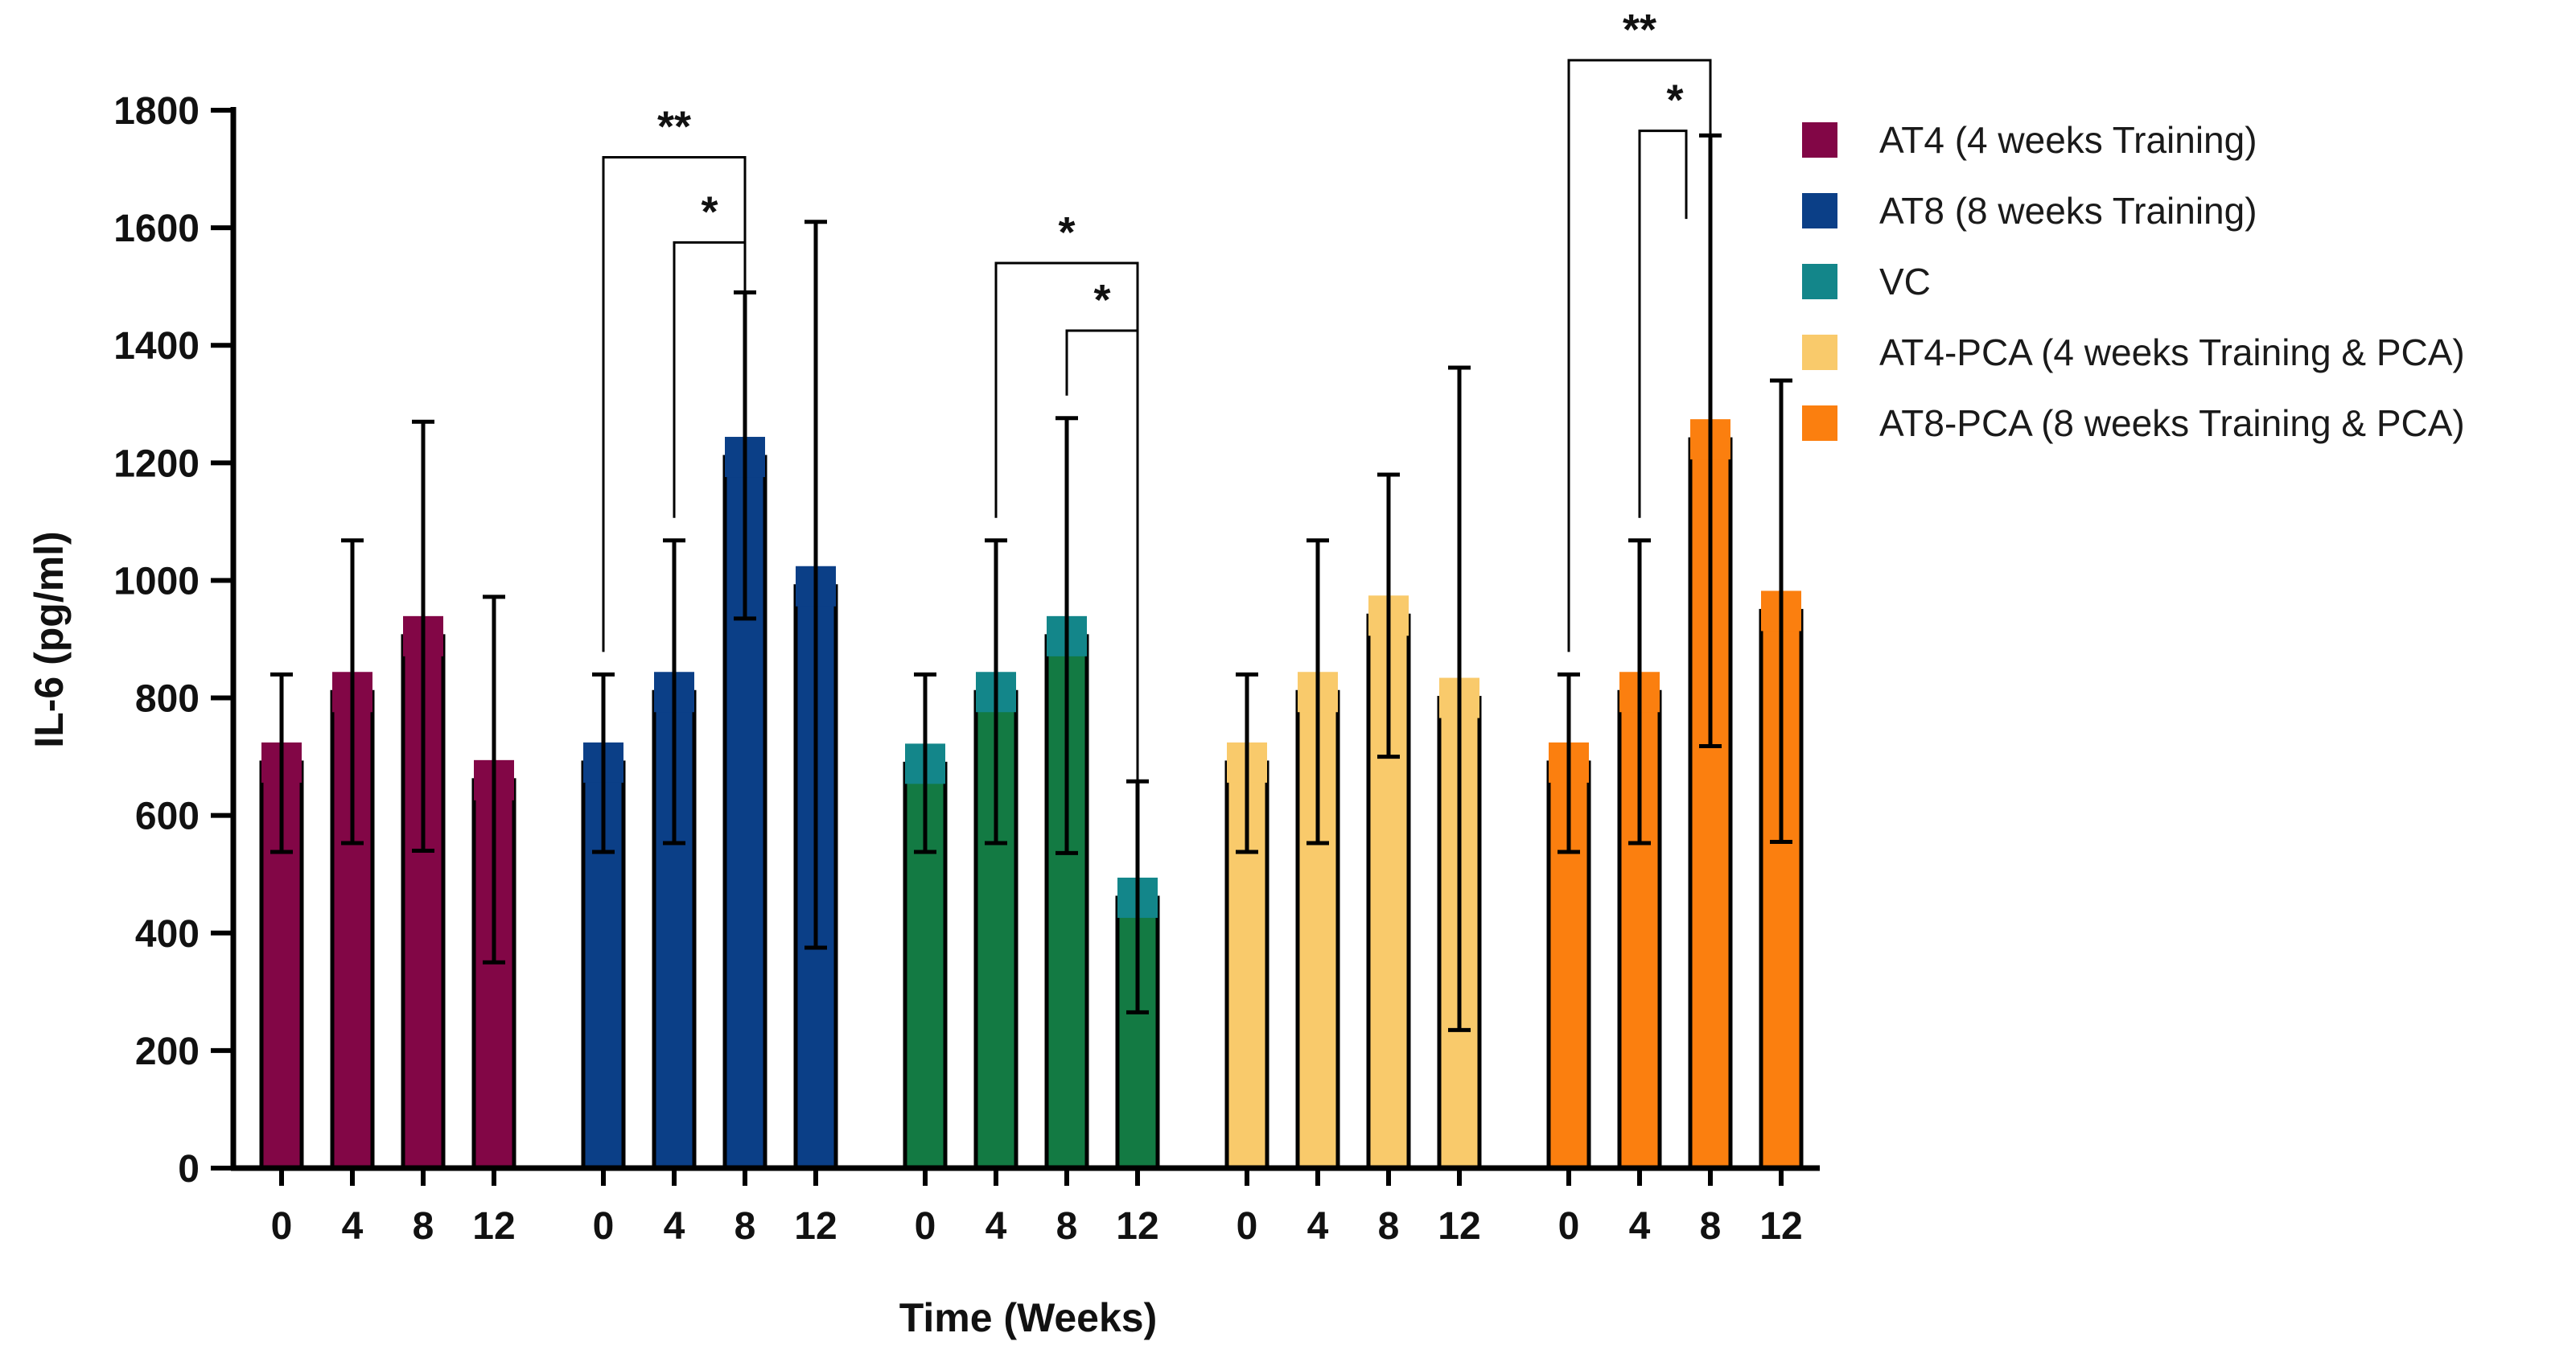 This screenshot has height=1366, width=2576. I want to click on y-tick-label: 1400, so click(156, 346).